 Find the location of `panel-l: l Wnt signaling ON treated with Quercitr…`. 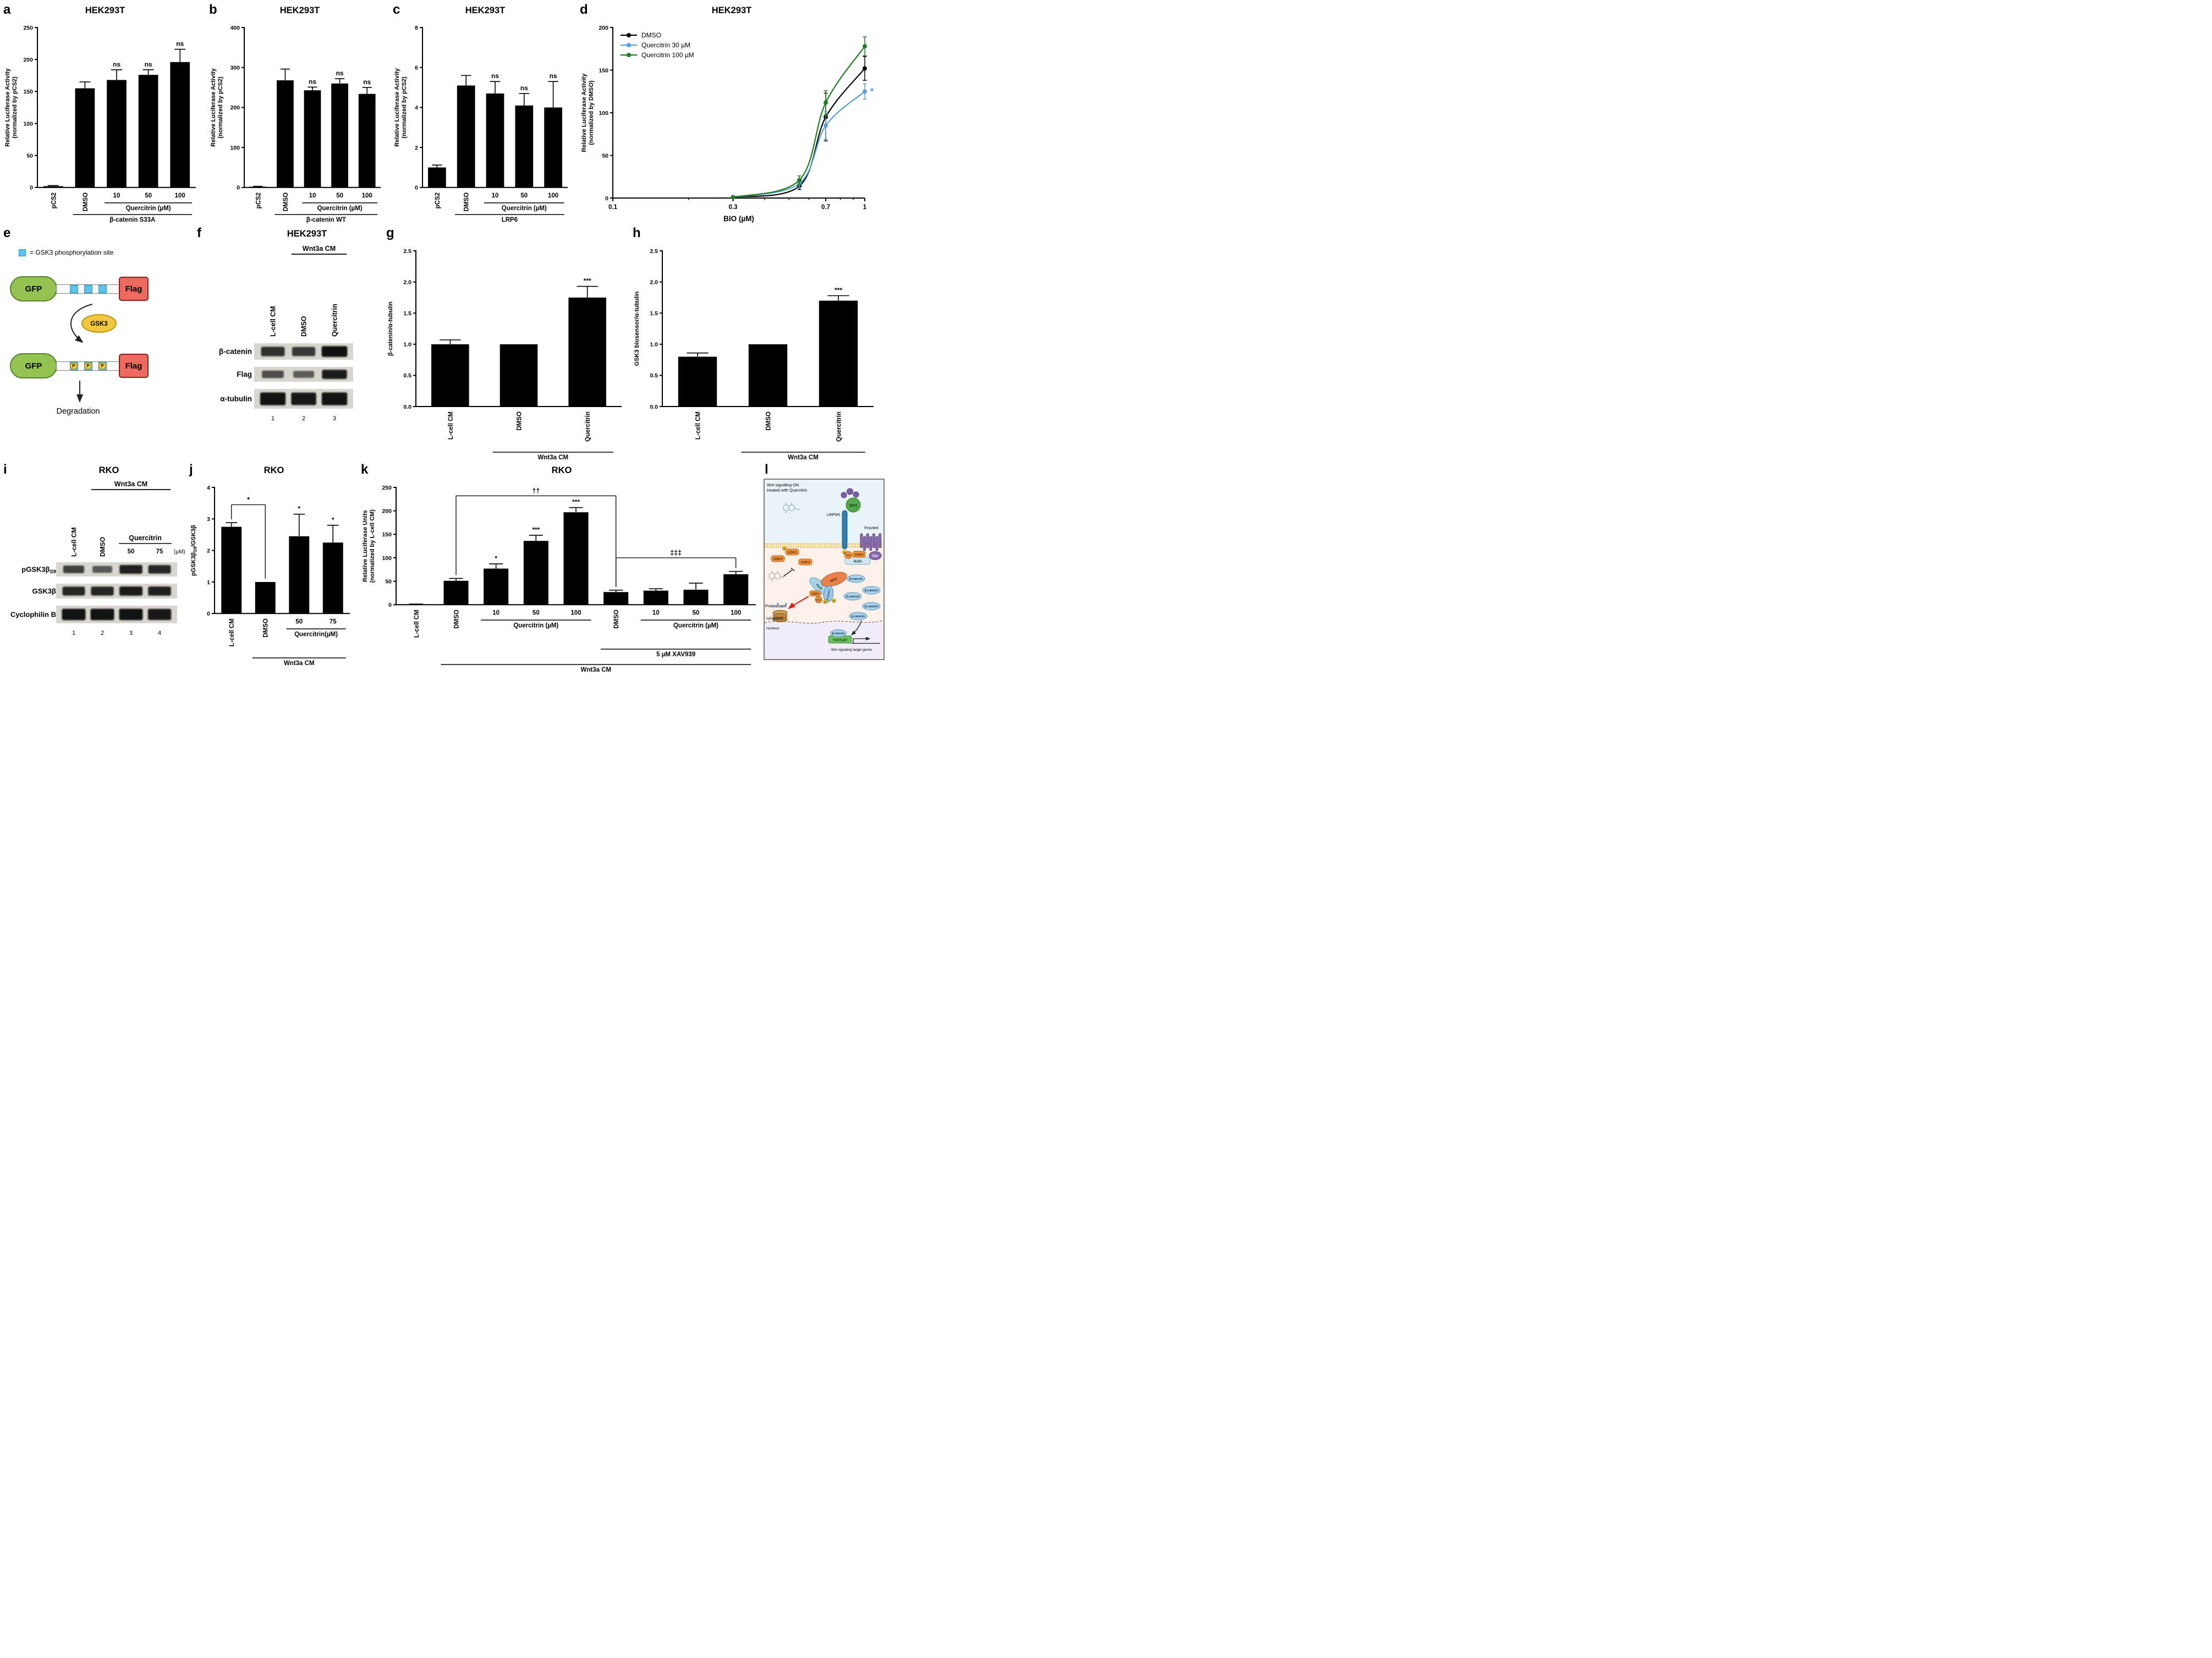

panel-l: l Wnt signaling ON treated with Quercitr… is located at coordinates (825, 561).